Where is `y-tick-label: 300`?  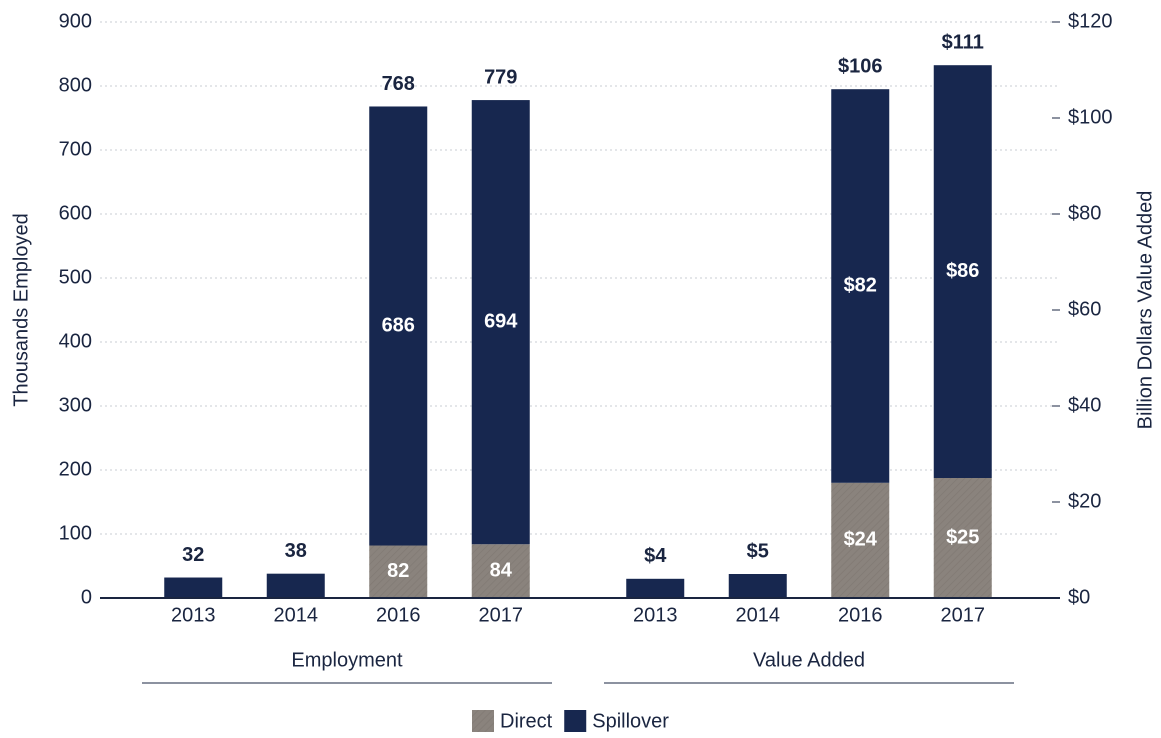
y-tick-label: 300 is located at coordinates (75, 405).